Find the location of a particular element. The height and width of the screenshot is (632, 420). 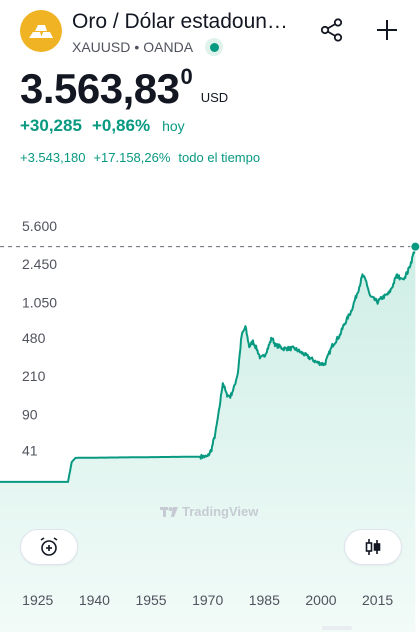

x-tick-label: 1970 is located at coordinates (207, 600).